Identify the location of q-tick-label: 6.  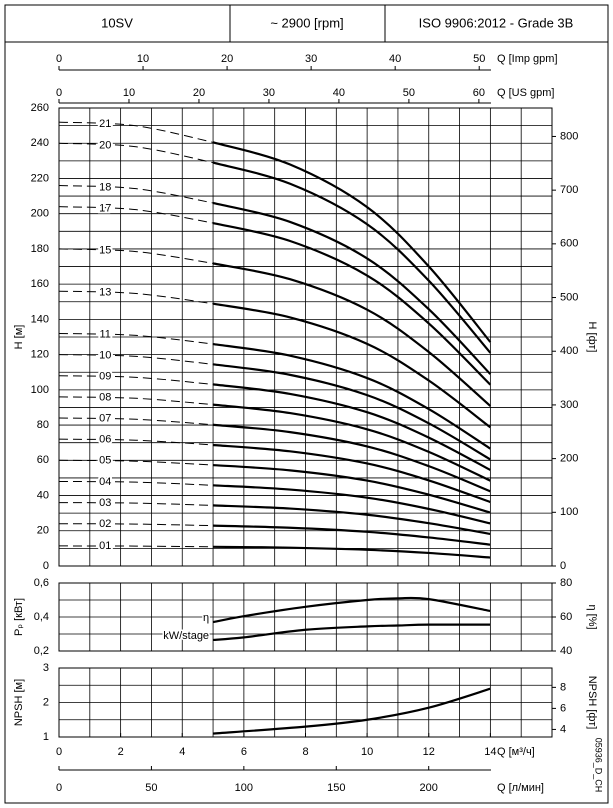
(244, 752).